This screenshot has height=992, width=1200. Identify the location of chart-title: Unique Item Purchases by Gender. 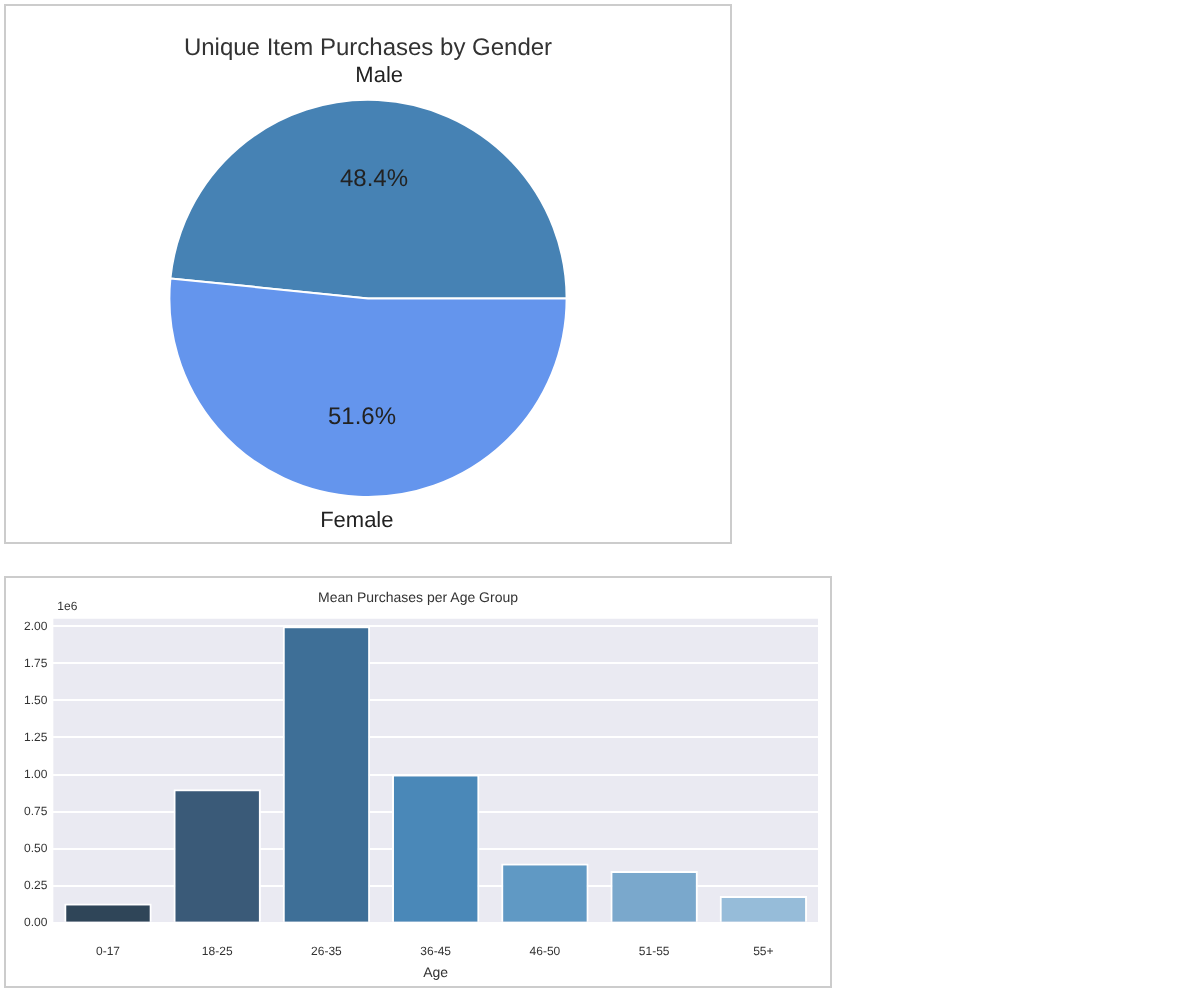
(368, 47).